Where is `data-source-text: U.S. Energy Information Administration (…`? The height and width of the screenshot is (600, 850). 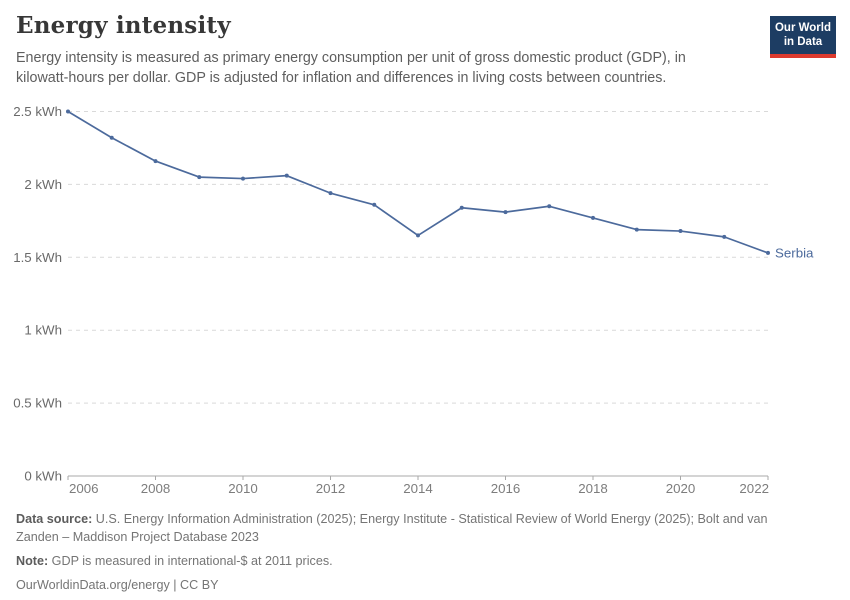
data-source-text: U.S. Energy Information Administration (… is located at coordinates (392, 528).